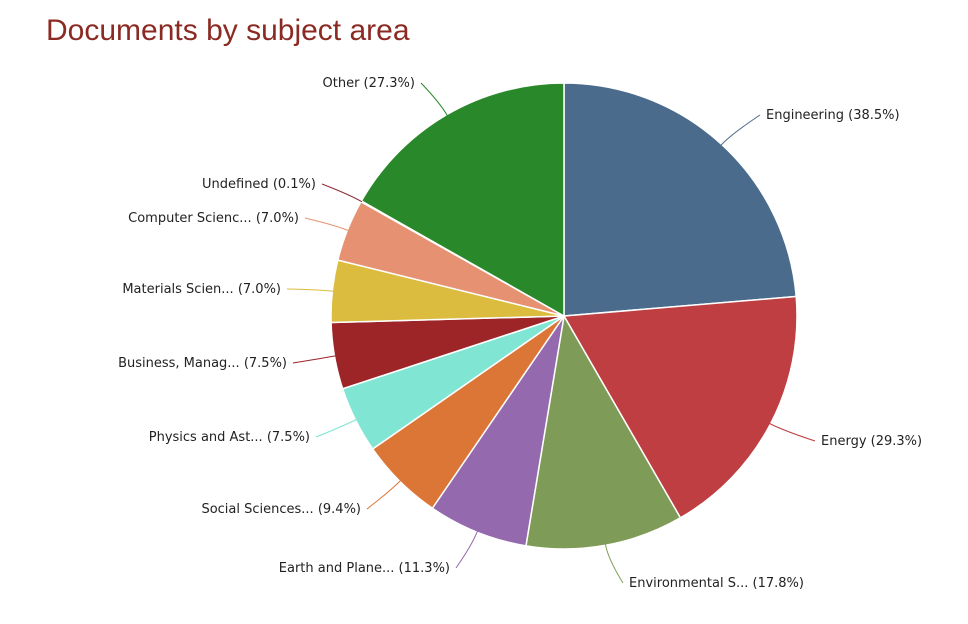 This screenshot has height=624, width=968. I want to click on slice-label: Other (27.3%), so click(369, 83).